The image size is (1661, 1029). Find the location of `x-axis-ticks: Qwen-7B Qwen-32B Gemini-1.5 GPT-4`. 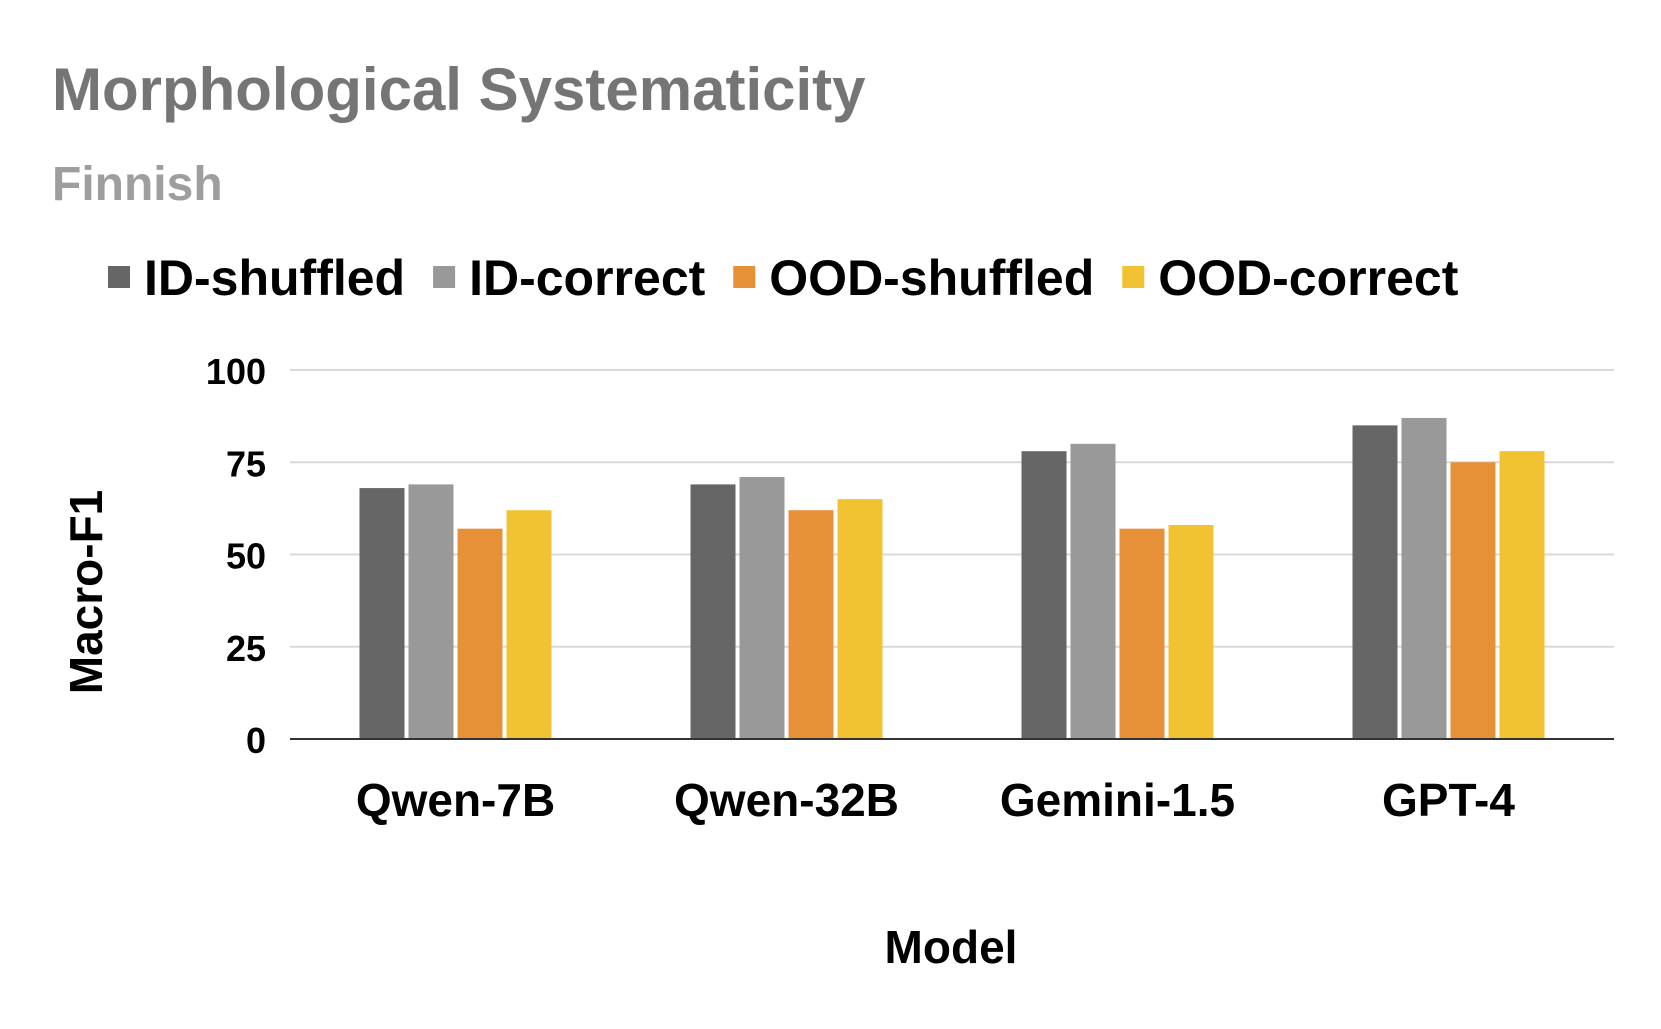

x-axis-ticks: Qwen-7B Qwen-32B Gemini-1.5 GPT-4 is located at coordinates (936, 800).